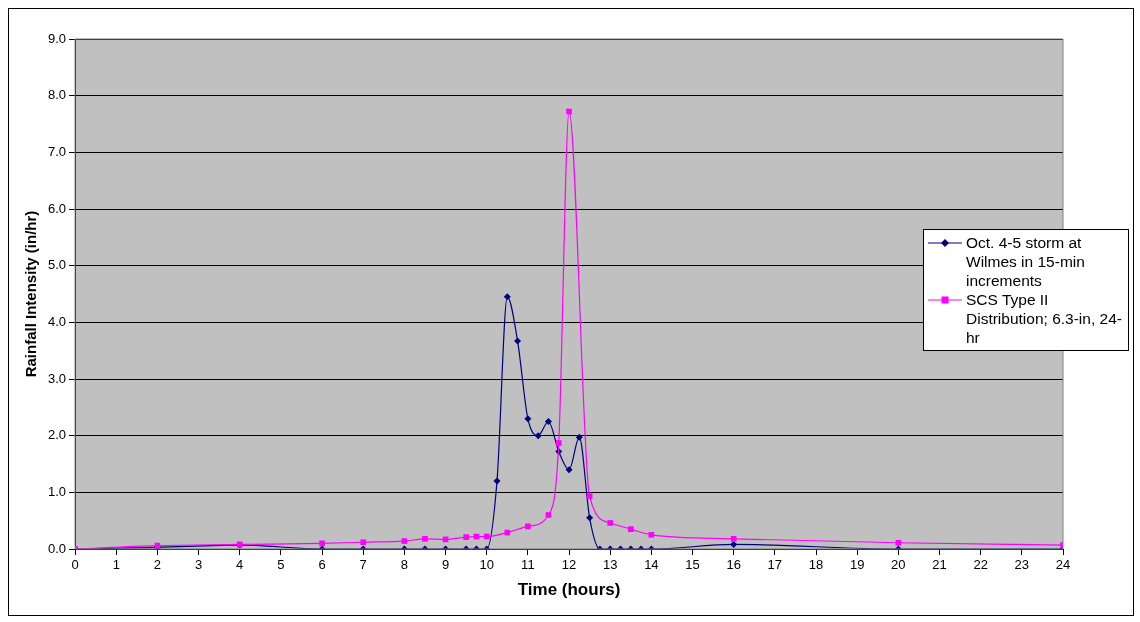 This screenshot has height=622, width=1140. I want to click on x-tick-label: 1, so click(116, 565).